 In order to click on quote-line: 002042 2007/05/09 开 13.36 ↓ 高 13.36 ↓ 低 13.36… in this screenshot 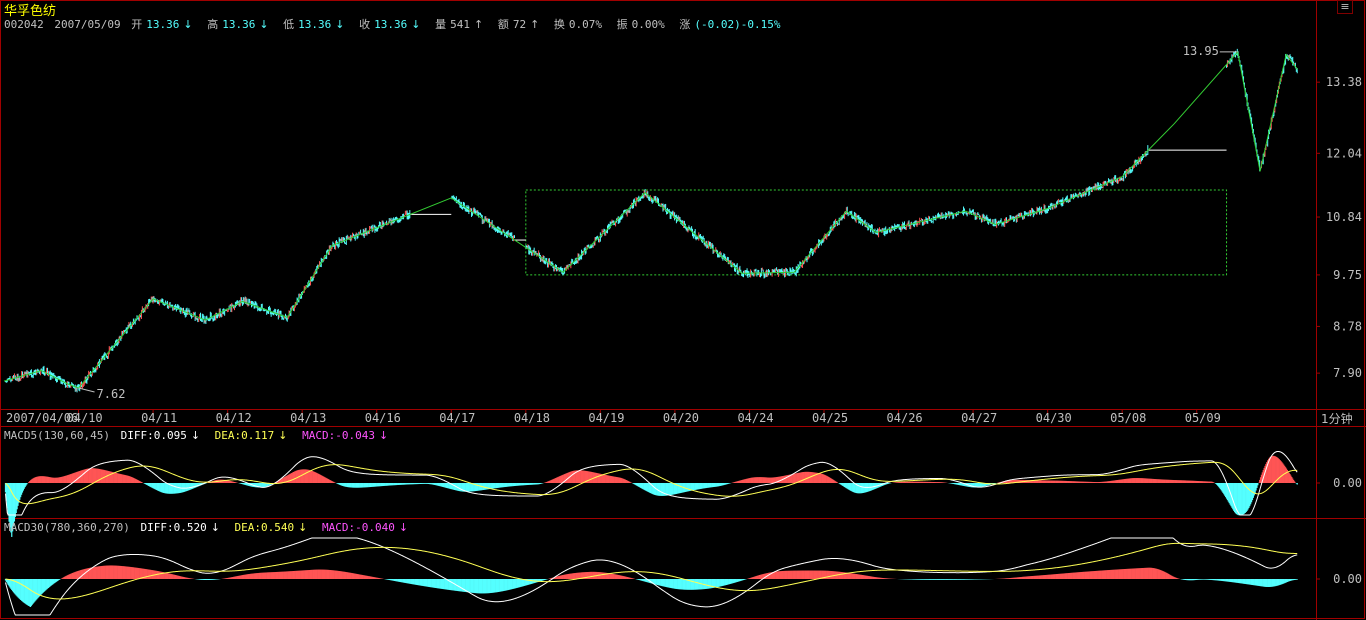, I will do `click(396, 24)`.